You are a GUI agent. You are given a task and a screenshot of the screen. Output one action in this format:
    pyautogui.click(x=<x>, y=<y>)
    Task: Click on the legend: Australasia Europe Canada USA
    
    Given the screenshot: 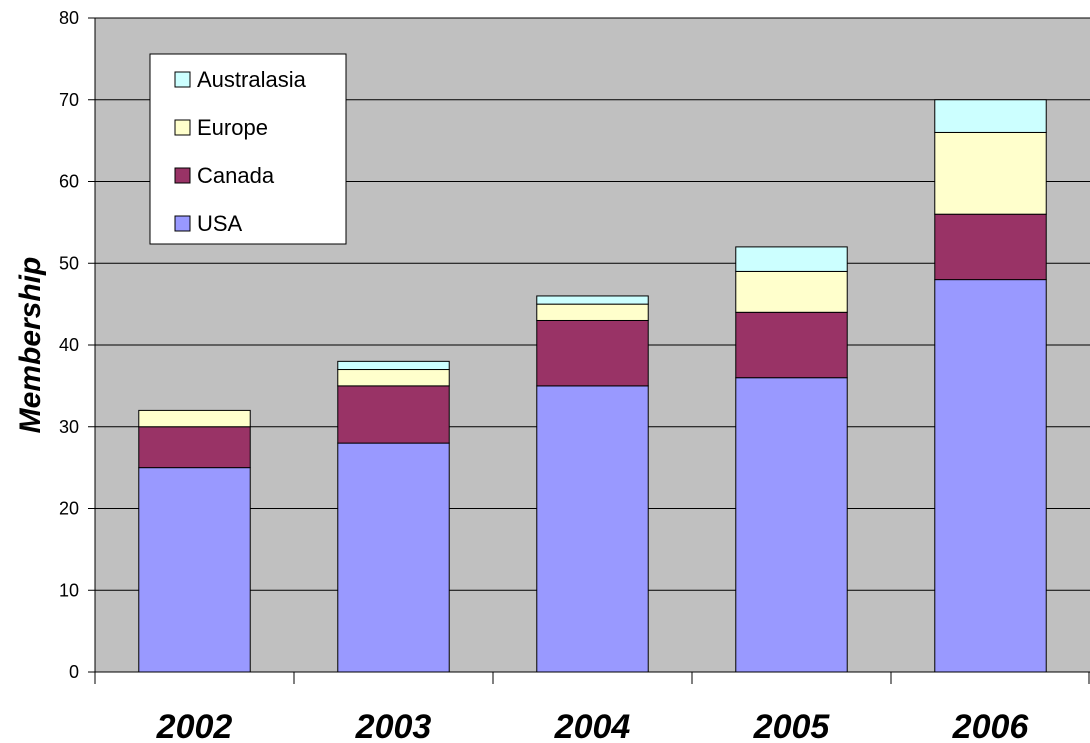 What is the action you would take?
    pyautogui.click(x=248, y=149)
    